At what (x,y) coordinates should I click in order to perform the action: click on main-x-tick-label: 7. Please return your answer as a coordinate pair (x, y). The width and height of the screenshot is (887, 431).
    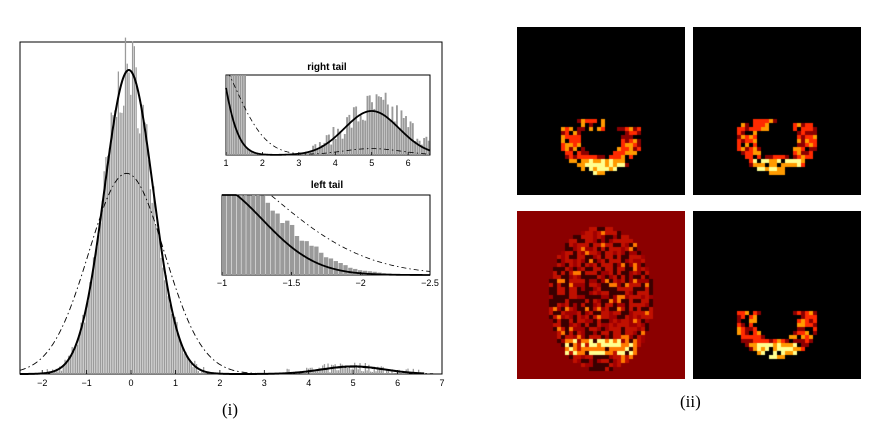
    Looking at the image, I should click on (441, 383).